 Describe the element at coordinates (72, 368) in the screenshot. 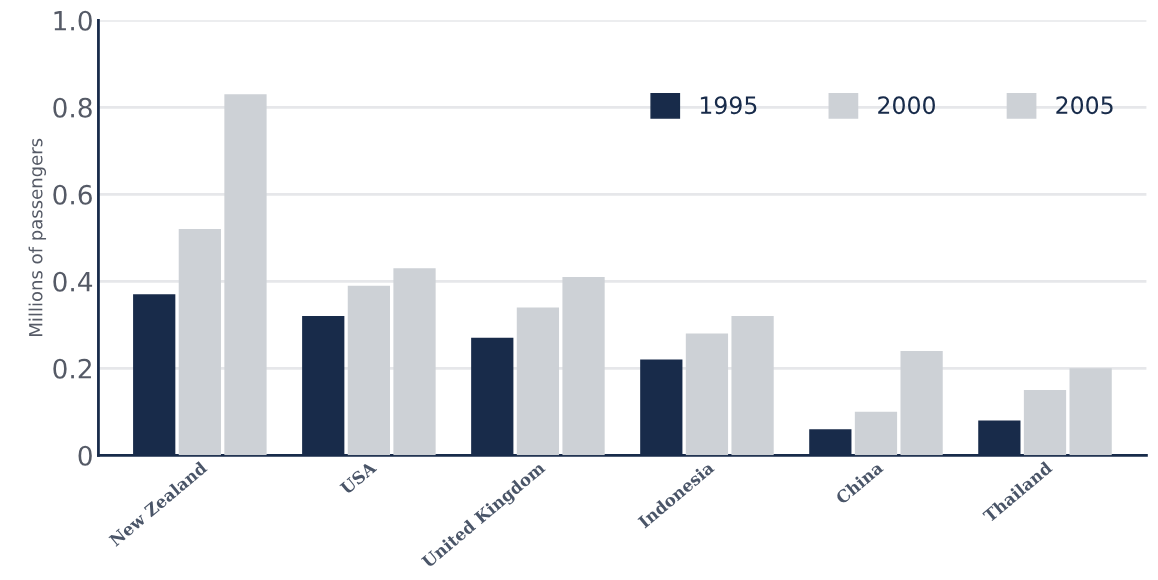

I see `y-tick-label: 0.2` at that location.